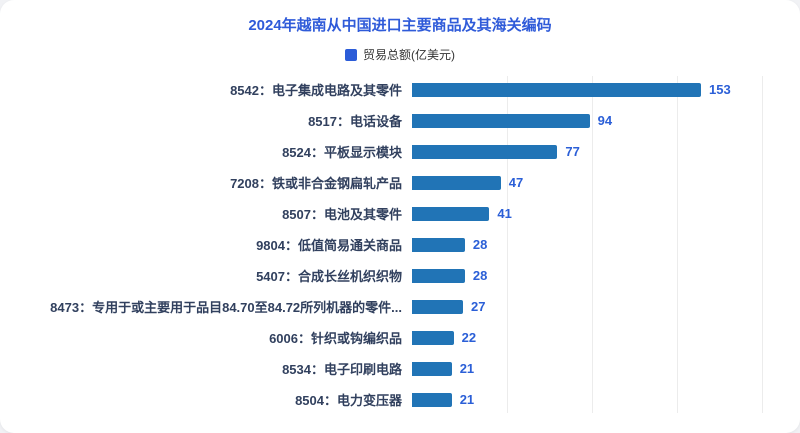 The width and height of the screenshot is (800, 433). I want to click on bar-row: 8534：电子印刷电路 21, so click(404, 368).